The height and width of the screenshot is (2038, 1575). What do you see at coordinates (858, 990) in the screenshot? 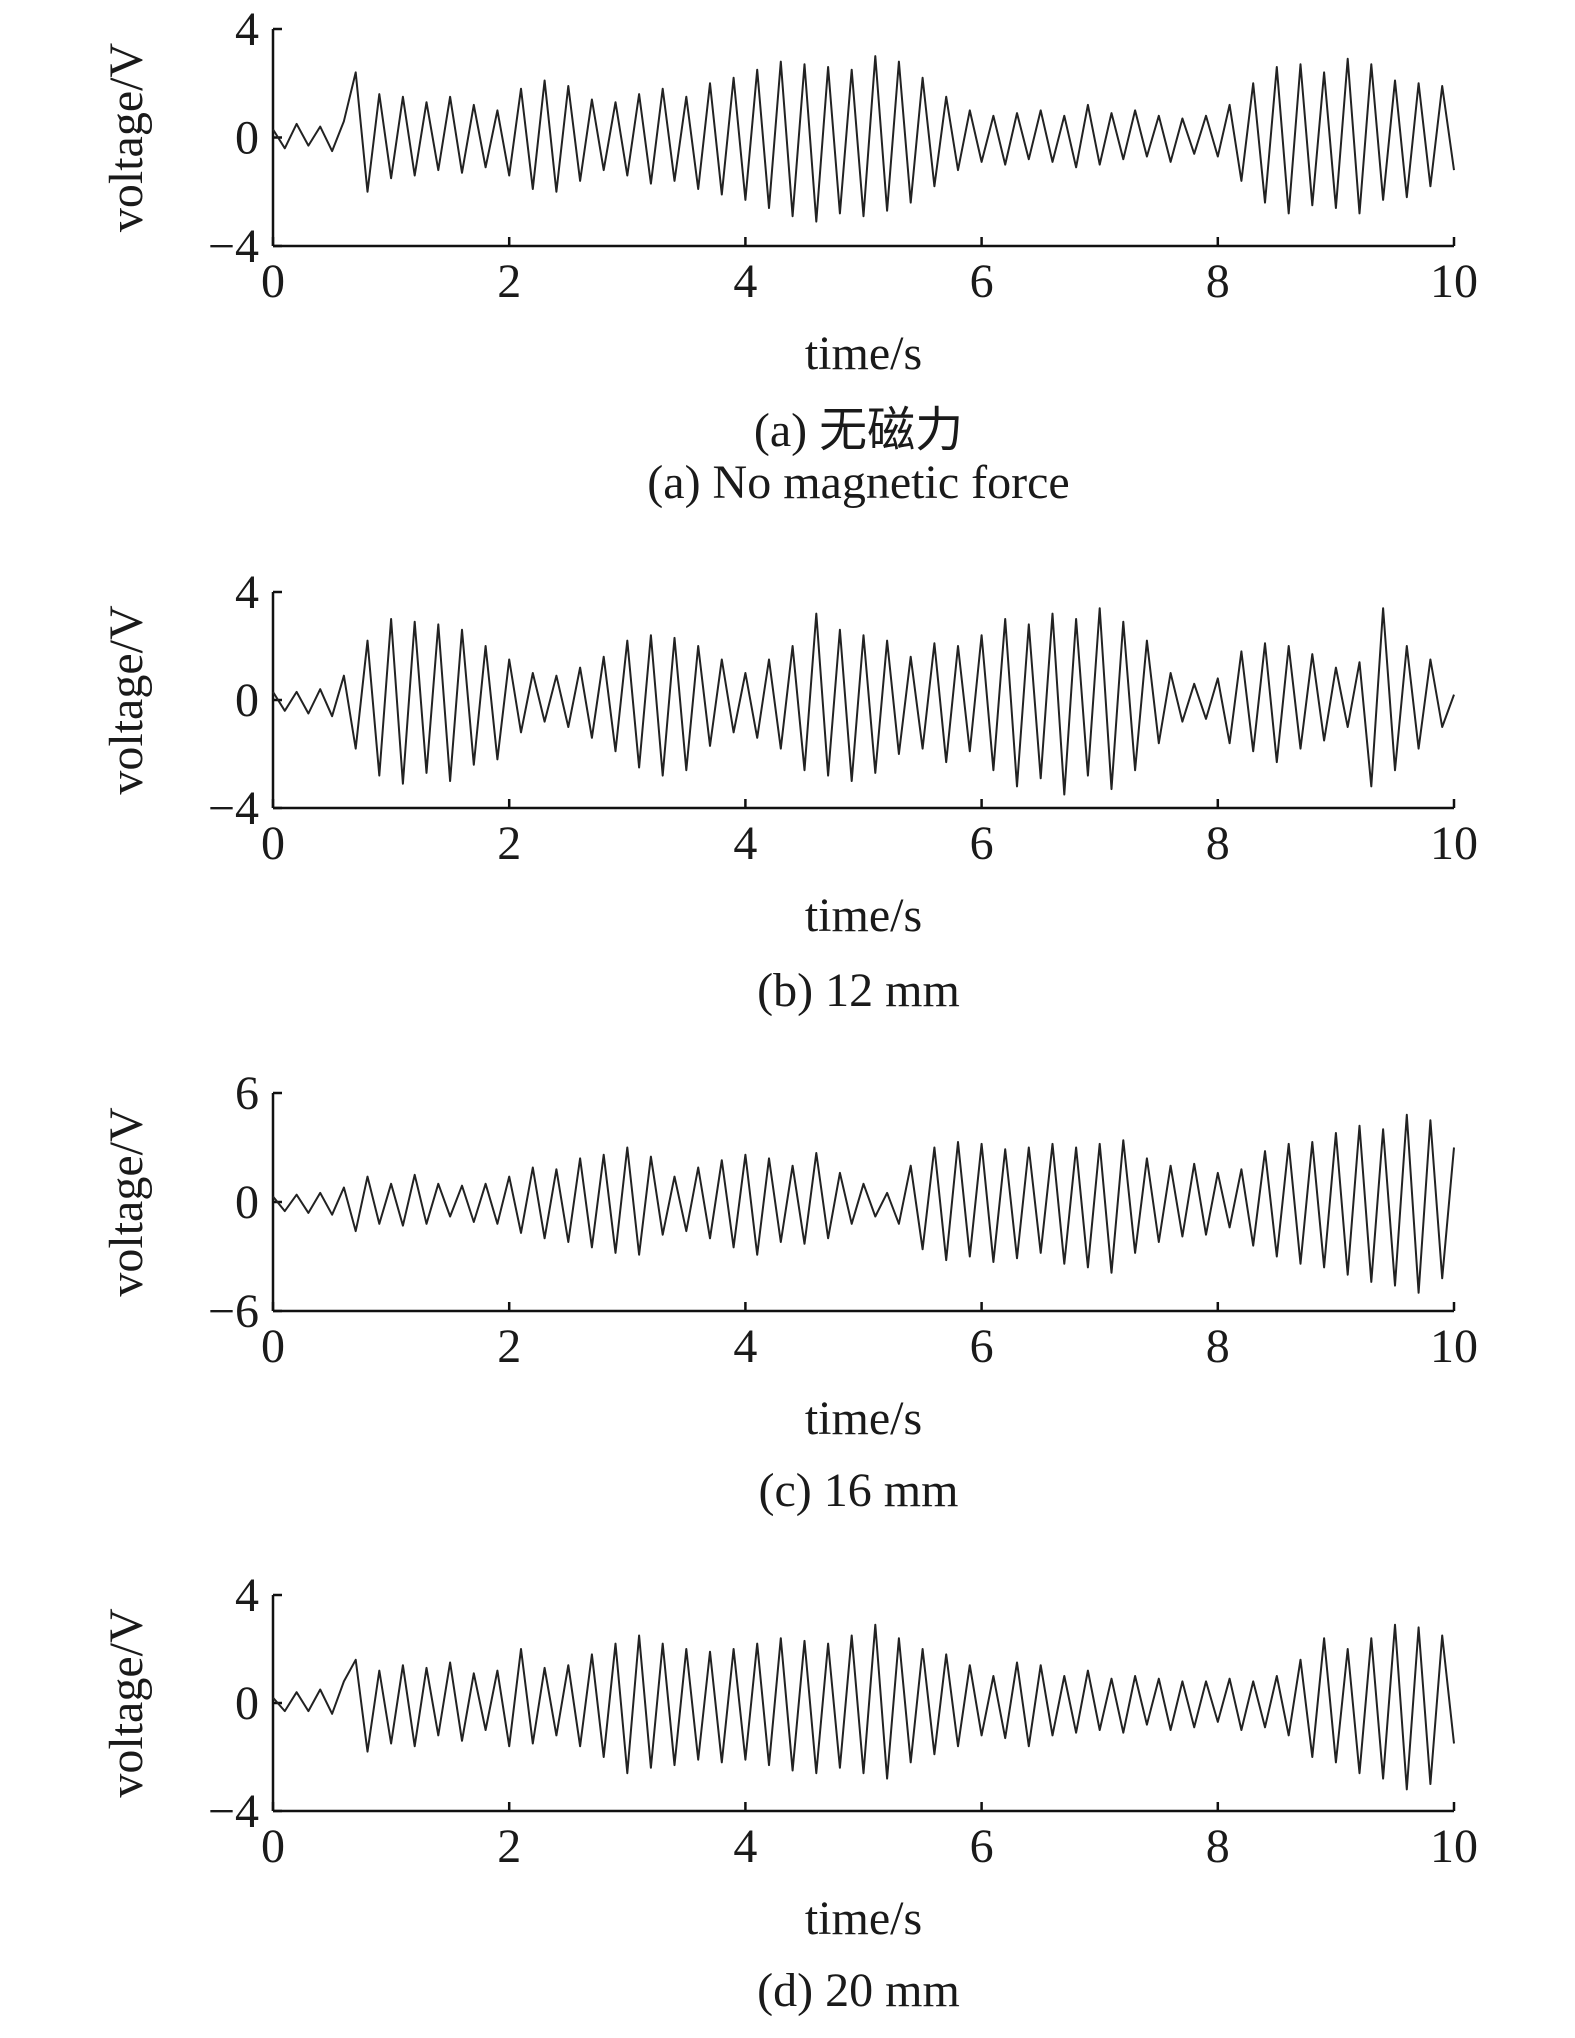
I see `caption: (b) 12 mm` at bounding box center [858, 990].